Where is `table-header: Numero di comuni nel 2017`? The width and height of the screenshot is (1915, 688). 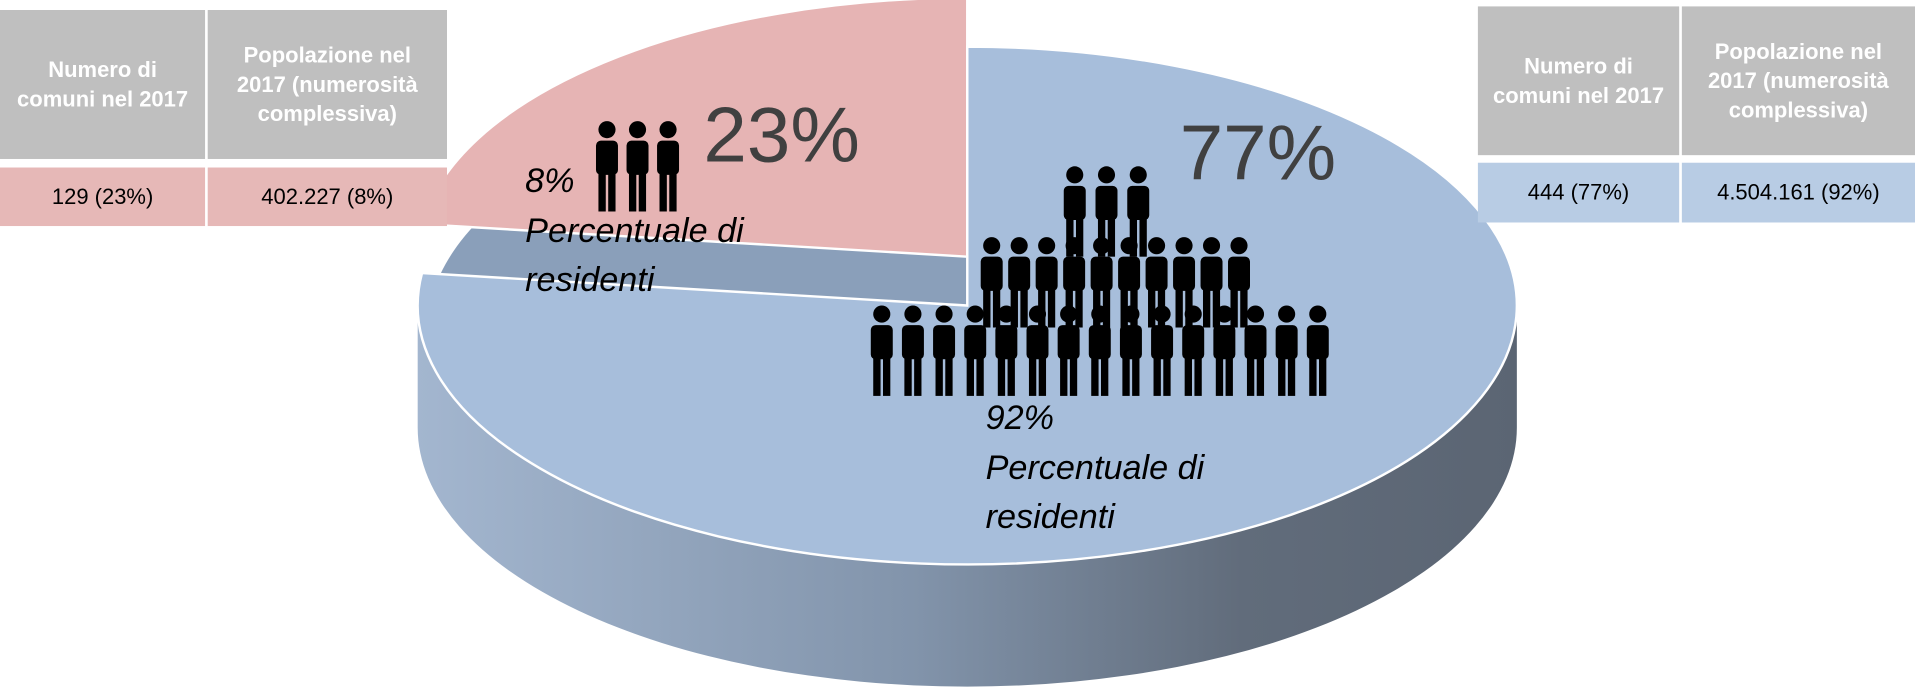 table-header: Numero di comuni nel 2017 is located at coordinates (1578, 81).